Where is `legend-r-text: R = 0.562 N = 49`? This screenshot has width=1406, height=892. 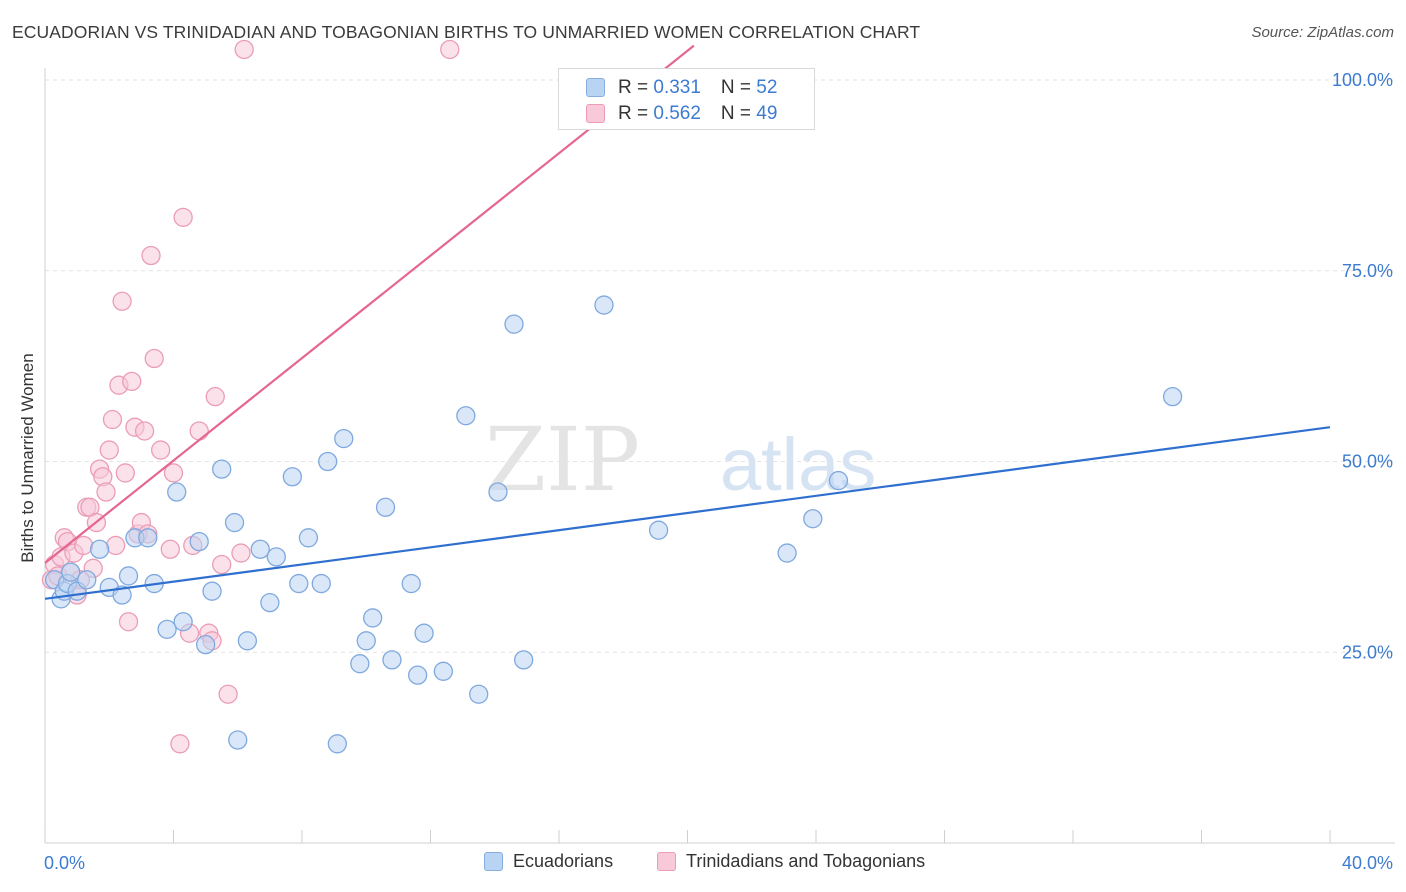 legend-r-text: R = 0.562 N = 49 is located at coordinates (698, 113).